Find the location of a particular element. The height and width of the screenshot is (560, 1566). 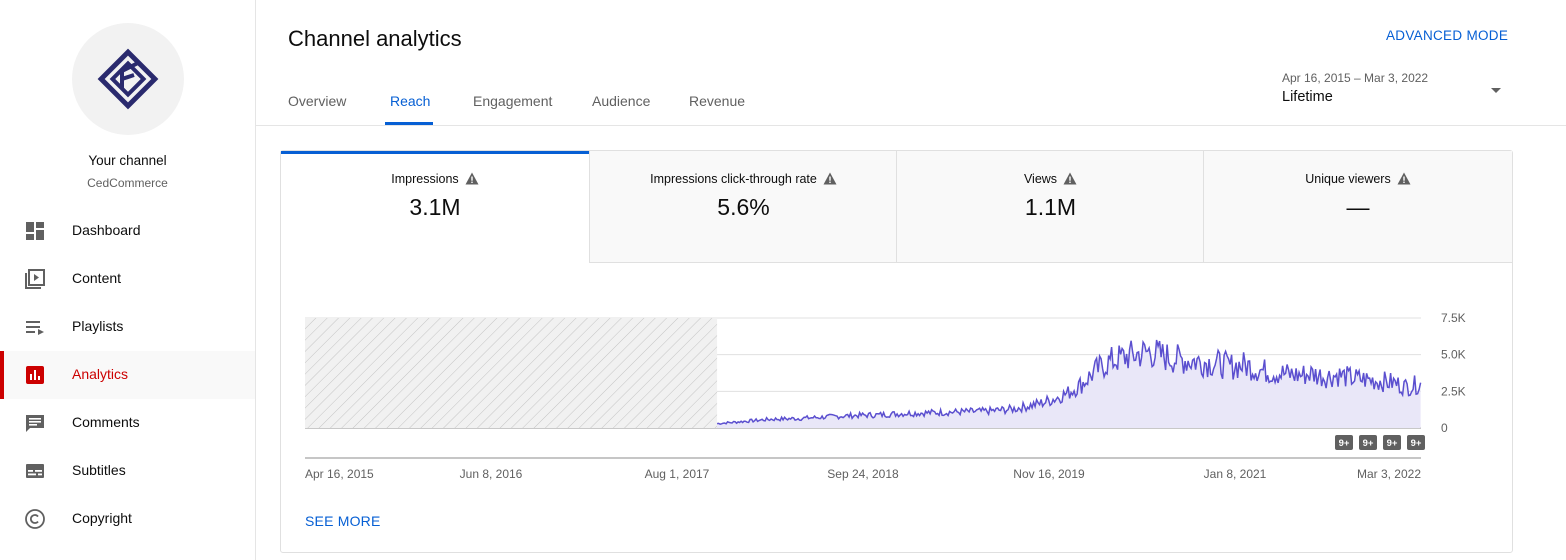

x-tick-label: Jan 8, 2021 is located at coordinates (1235, 474).